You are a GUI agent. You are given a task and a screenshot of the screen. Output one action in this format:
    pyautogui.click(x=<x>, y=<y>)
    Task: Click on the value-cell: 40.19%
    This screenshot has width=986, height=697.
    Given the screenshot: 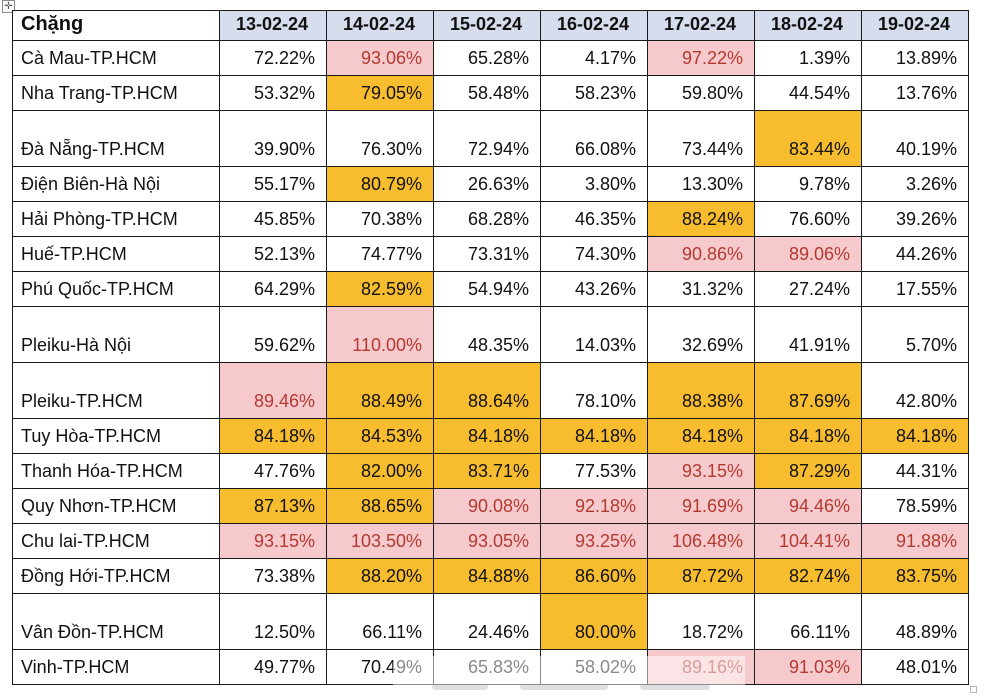 What is the action you would take?
    pyautogui.click(x=915, y=138)
    